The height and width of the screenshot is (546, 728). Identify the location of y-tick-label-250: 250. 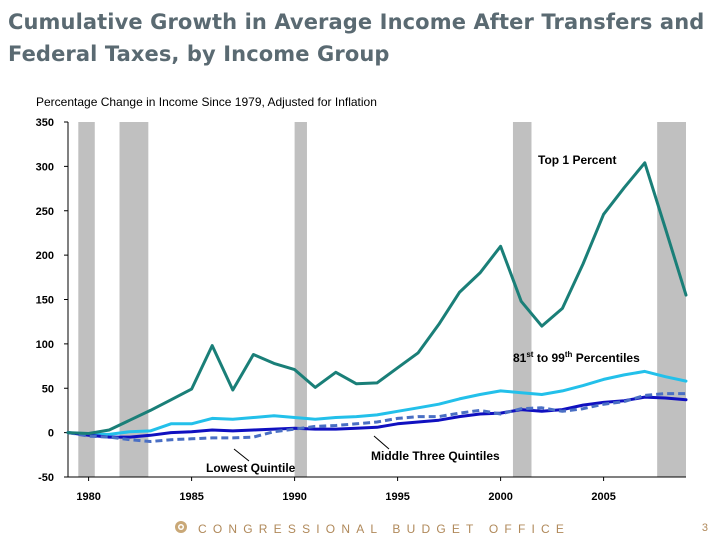
(45, 212).